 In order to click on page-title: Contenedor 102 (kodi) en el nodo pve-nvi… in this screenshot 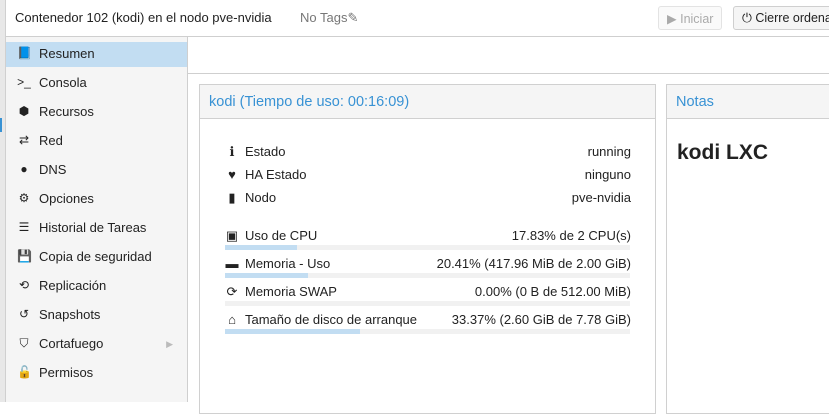, I will do `click(143, 17)`.